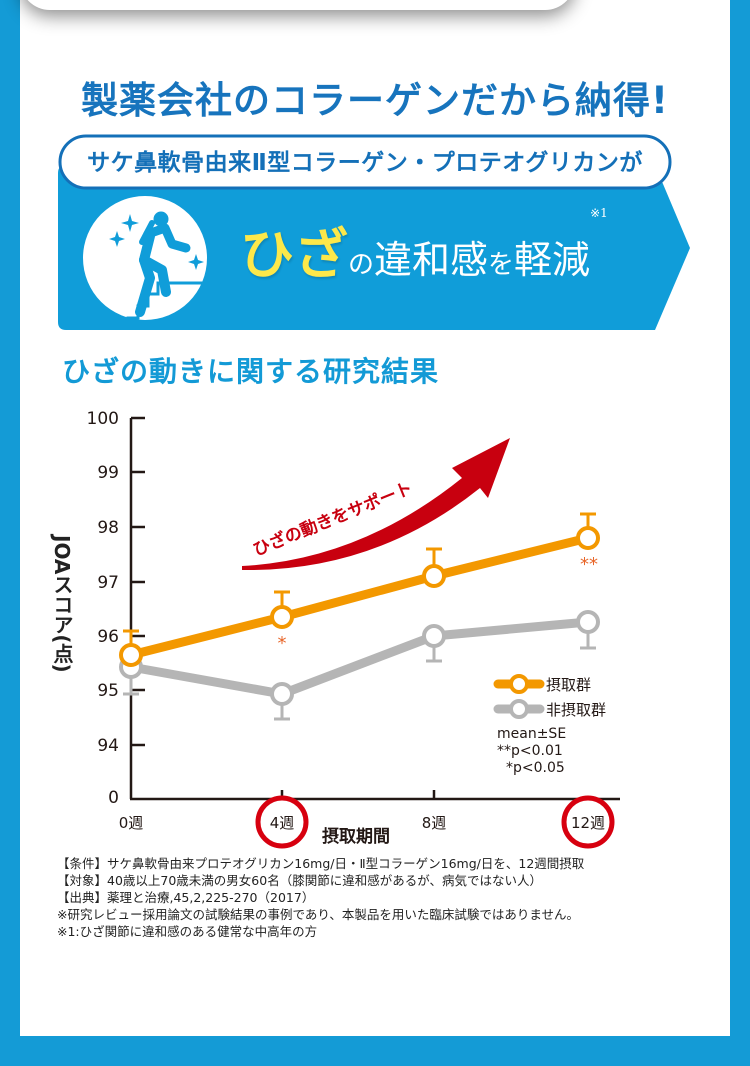 This screenshot has height=1066, width=750. What do you see at coordinates (108, 691) in the screenshot?
I see `svg-text: 95` at bounding box center [108, 691].